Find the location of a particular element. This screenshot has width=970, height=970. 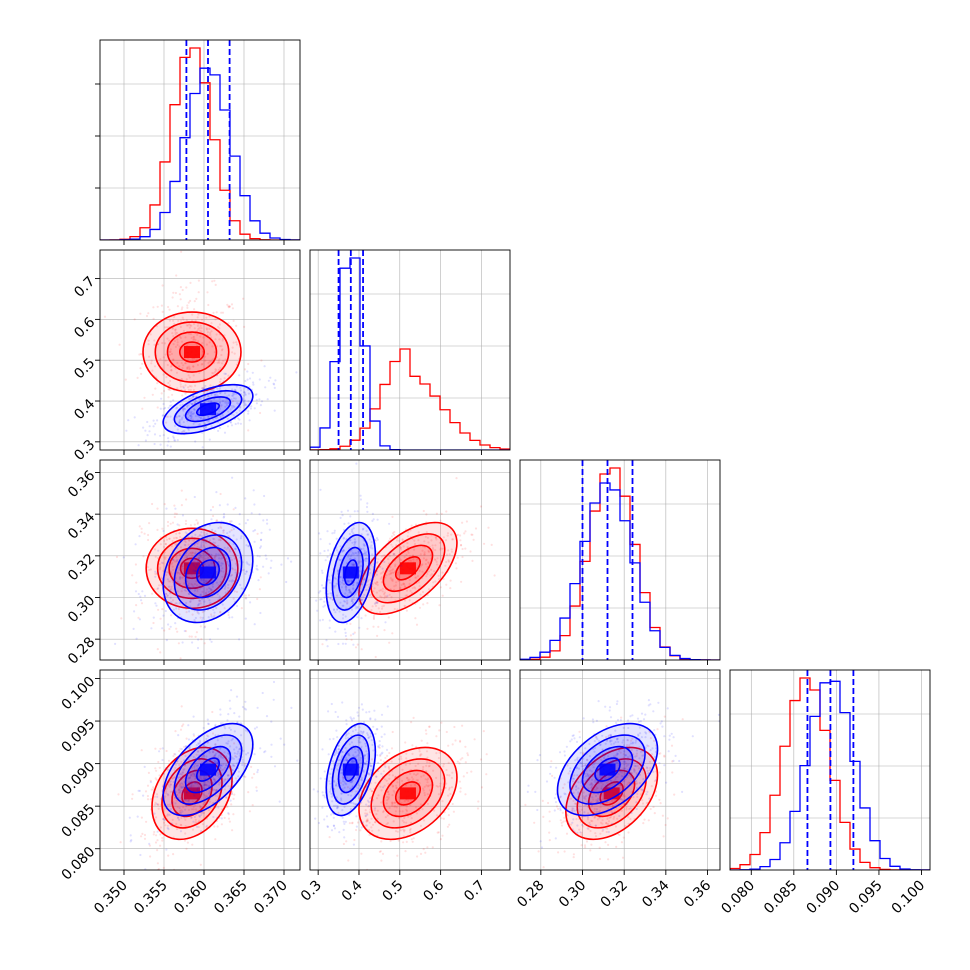

x-tick-label-3: 0.6 is located at coordinates (433, 890).